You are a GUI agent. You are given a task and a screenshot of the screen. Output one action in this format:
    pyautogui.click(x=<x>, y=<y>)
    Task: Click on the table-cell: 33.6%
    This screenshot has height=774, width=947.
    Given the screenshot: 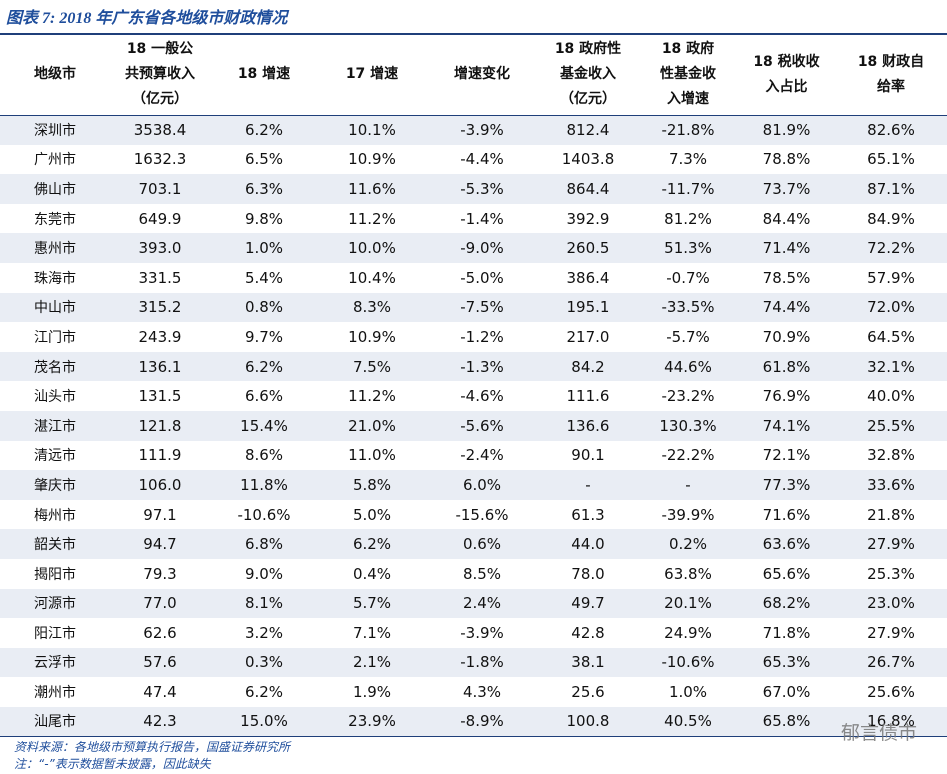 What is the action you would take?
    pyautogui.click(x=891, y=484)
    